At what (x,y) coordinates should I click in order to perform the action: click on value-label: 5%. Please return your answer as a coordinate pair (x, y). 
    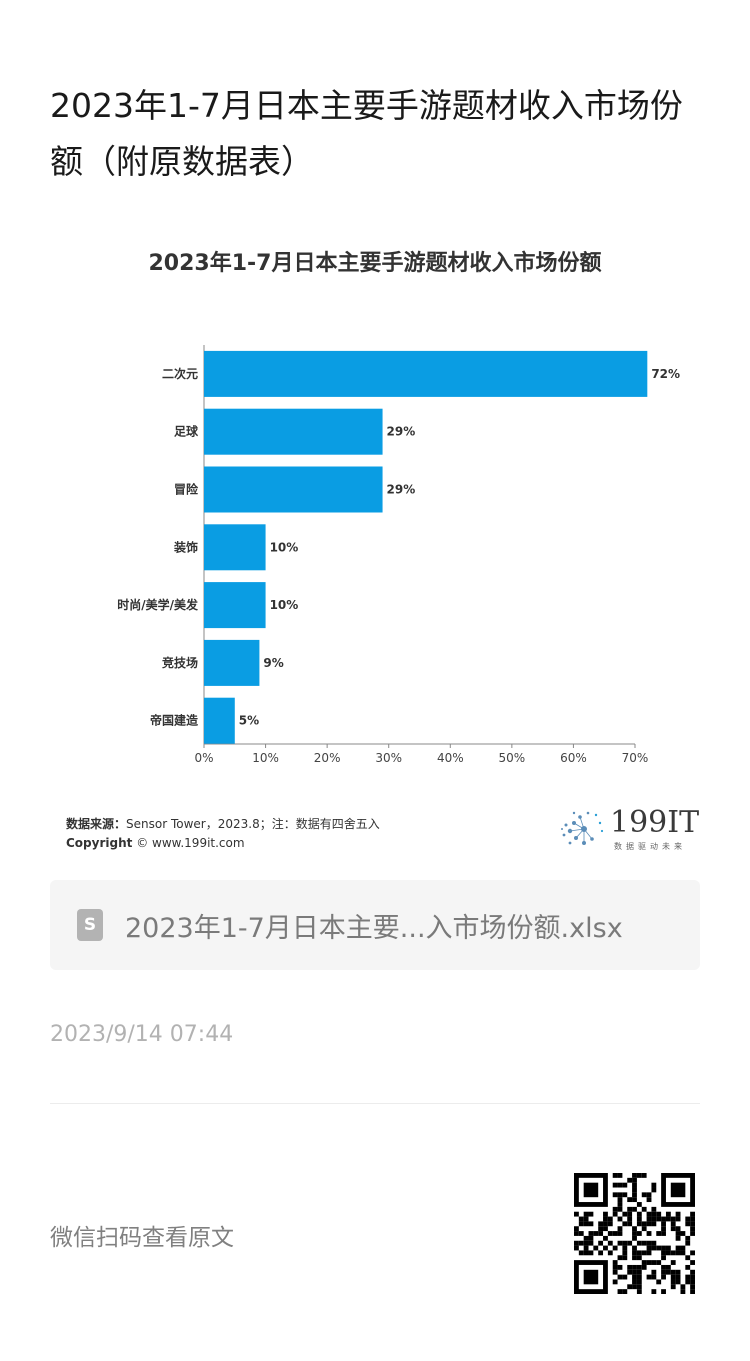
    Looking at the image, I should click on (249, 721).